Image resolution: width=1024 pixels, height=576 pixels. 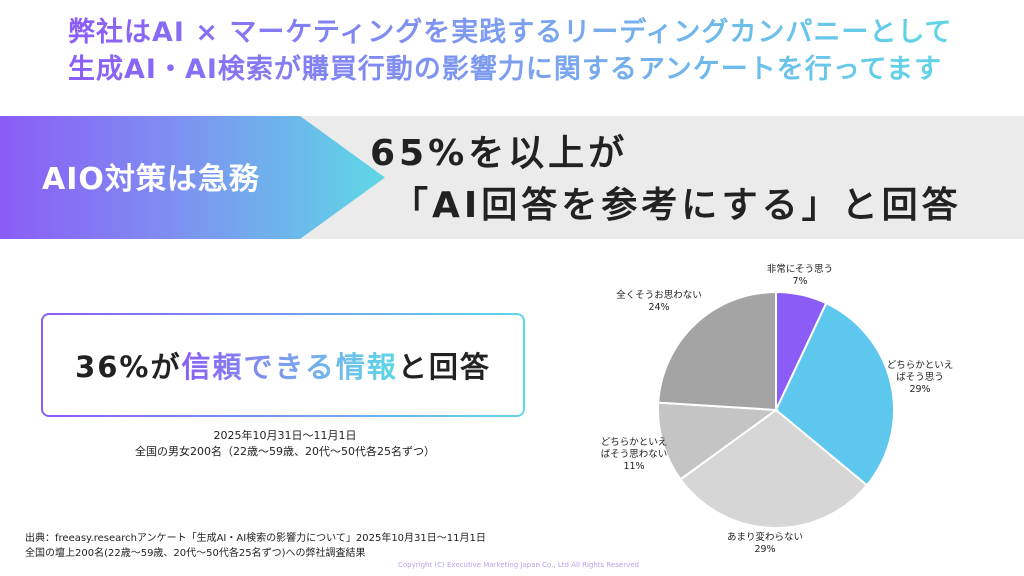 I want to click on banner-arrow: AIO対策は急務, so click(x=192, y=177).